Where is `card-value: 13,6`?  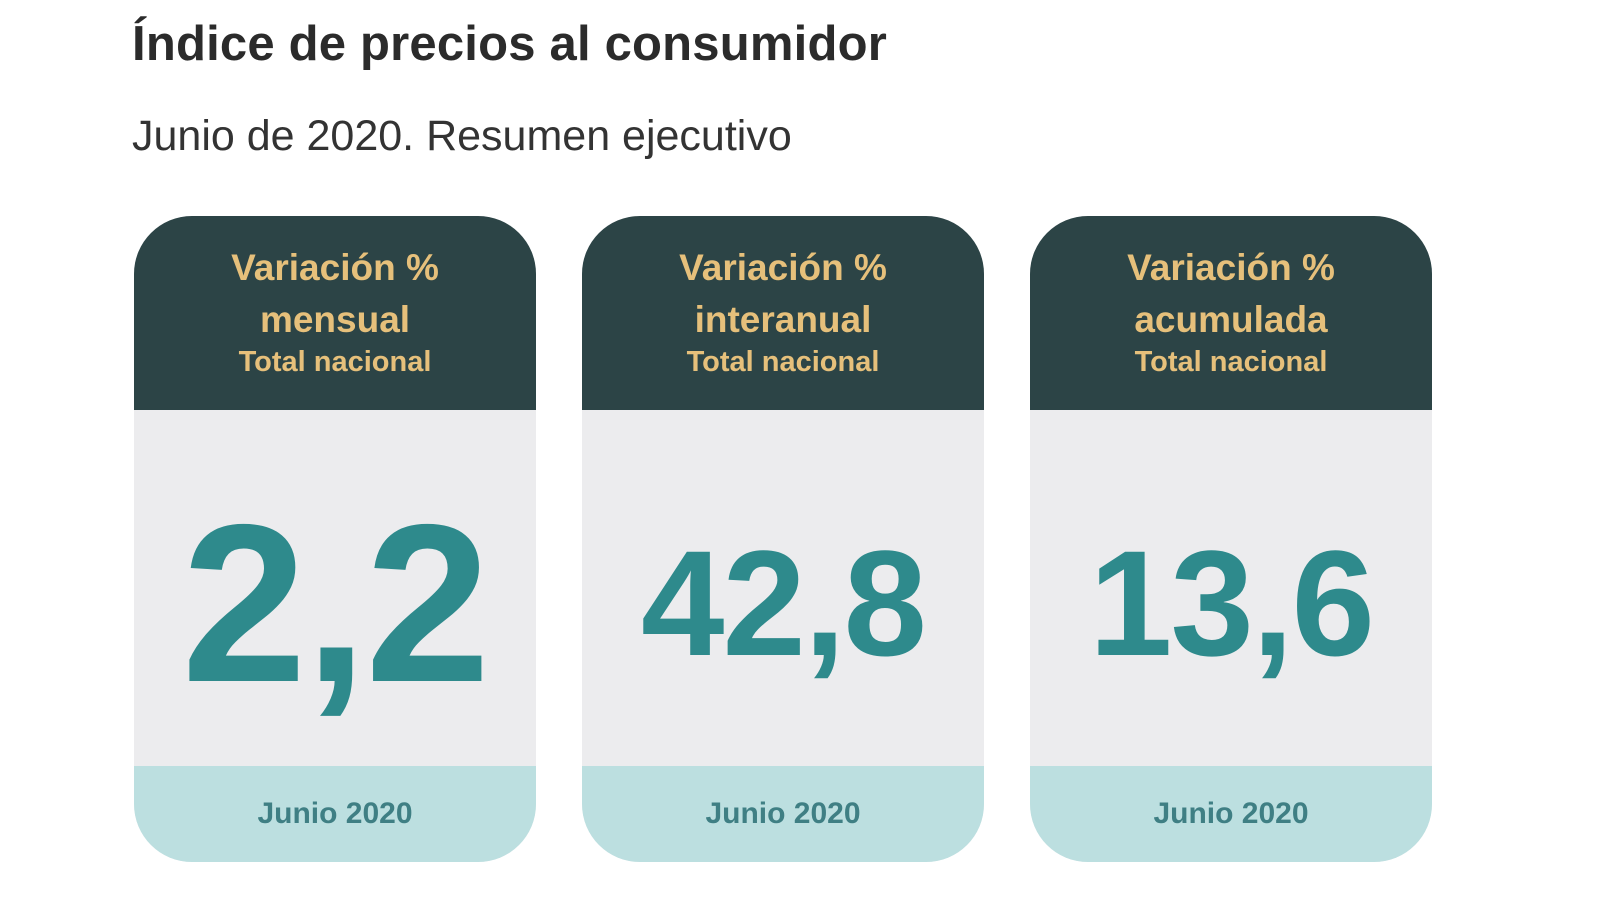
card-value: 13,6 is located at coordinates (1232, 602).